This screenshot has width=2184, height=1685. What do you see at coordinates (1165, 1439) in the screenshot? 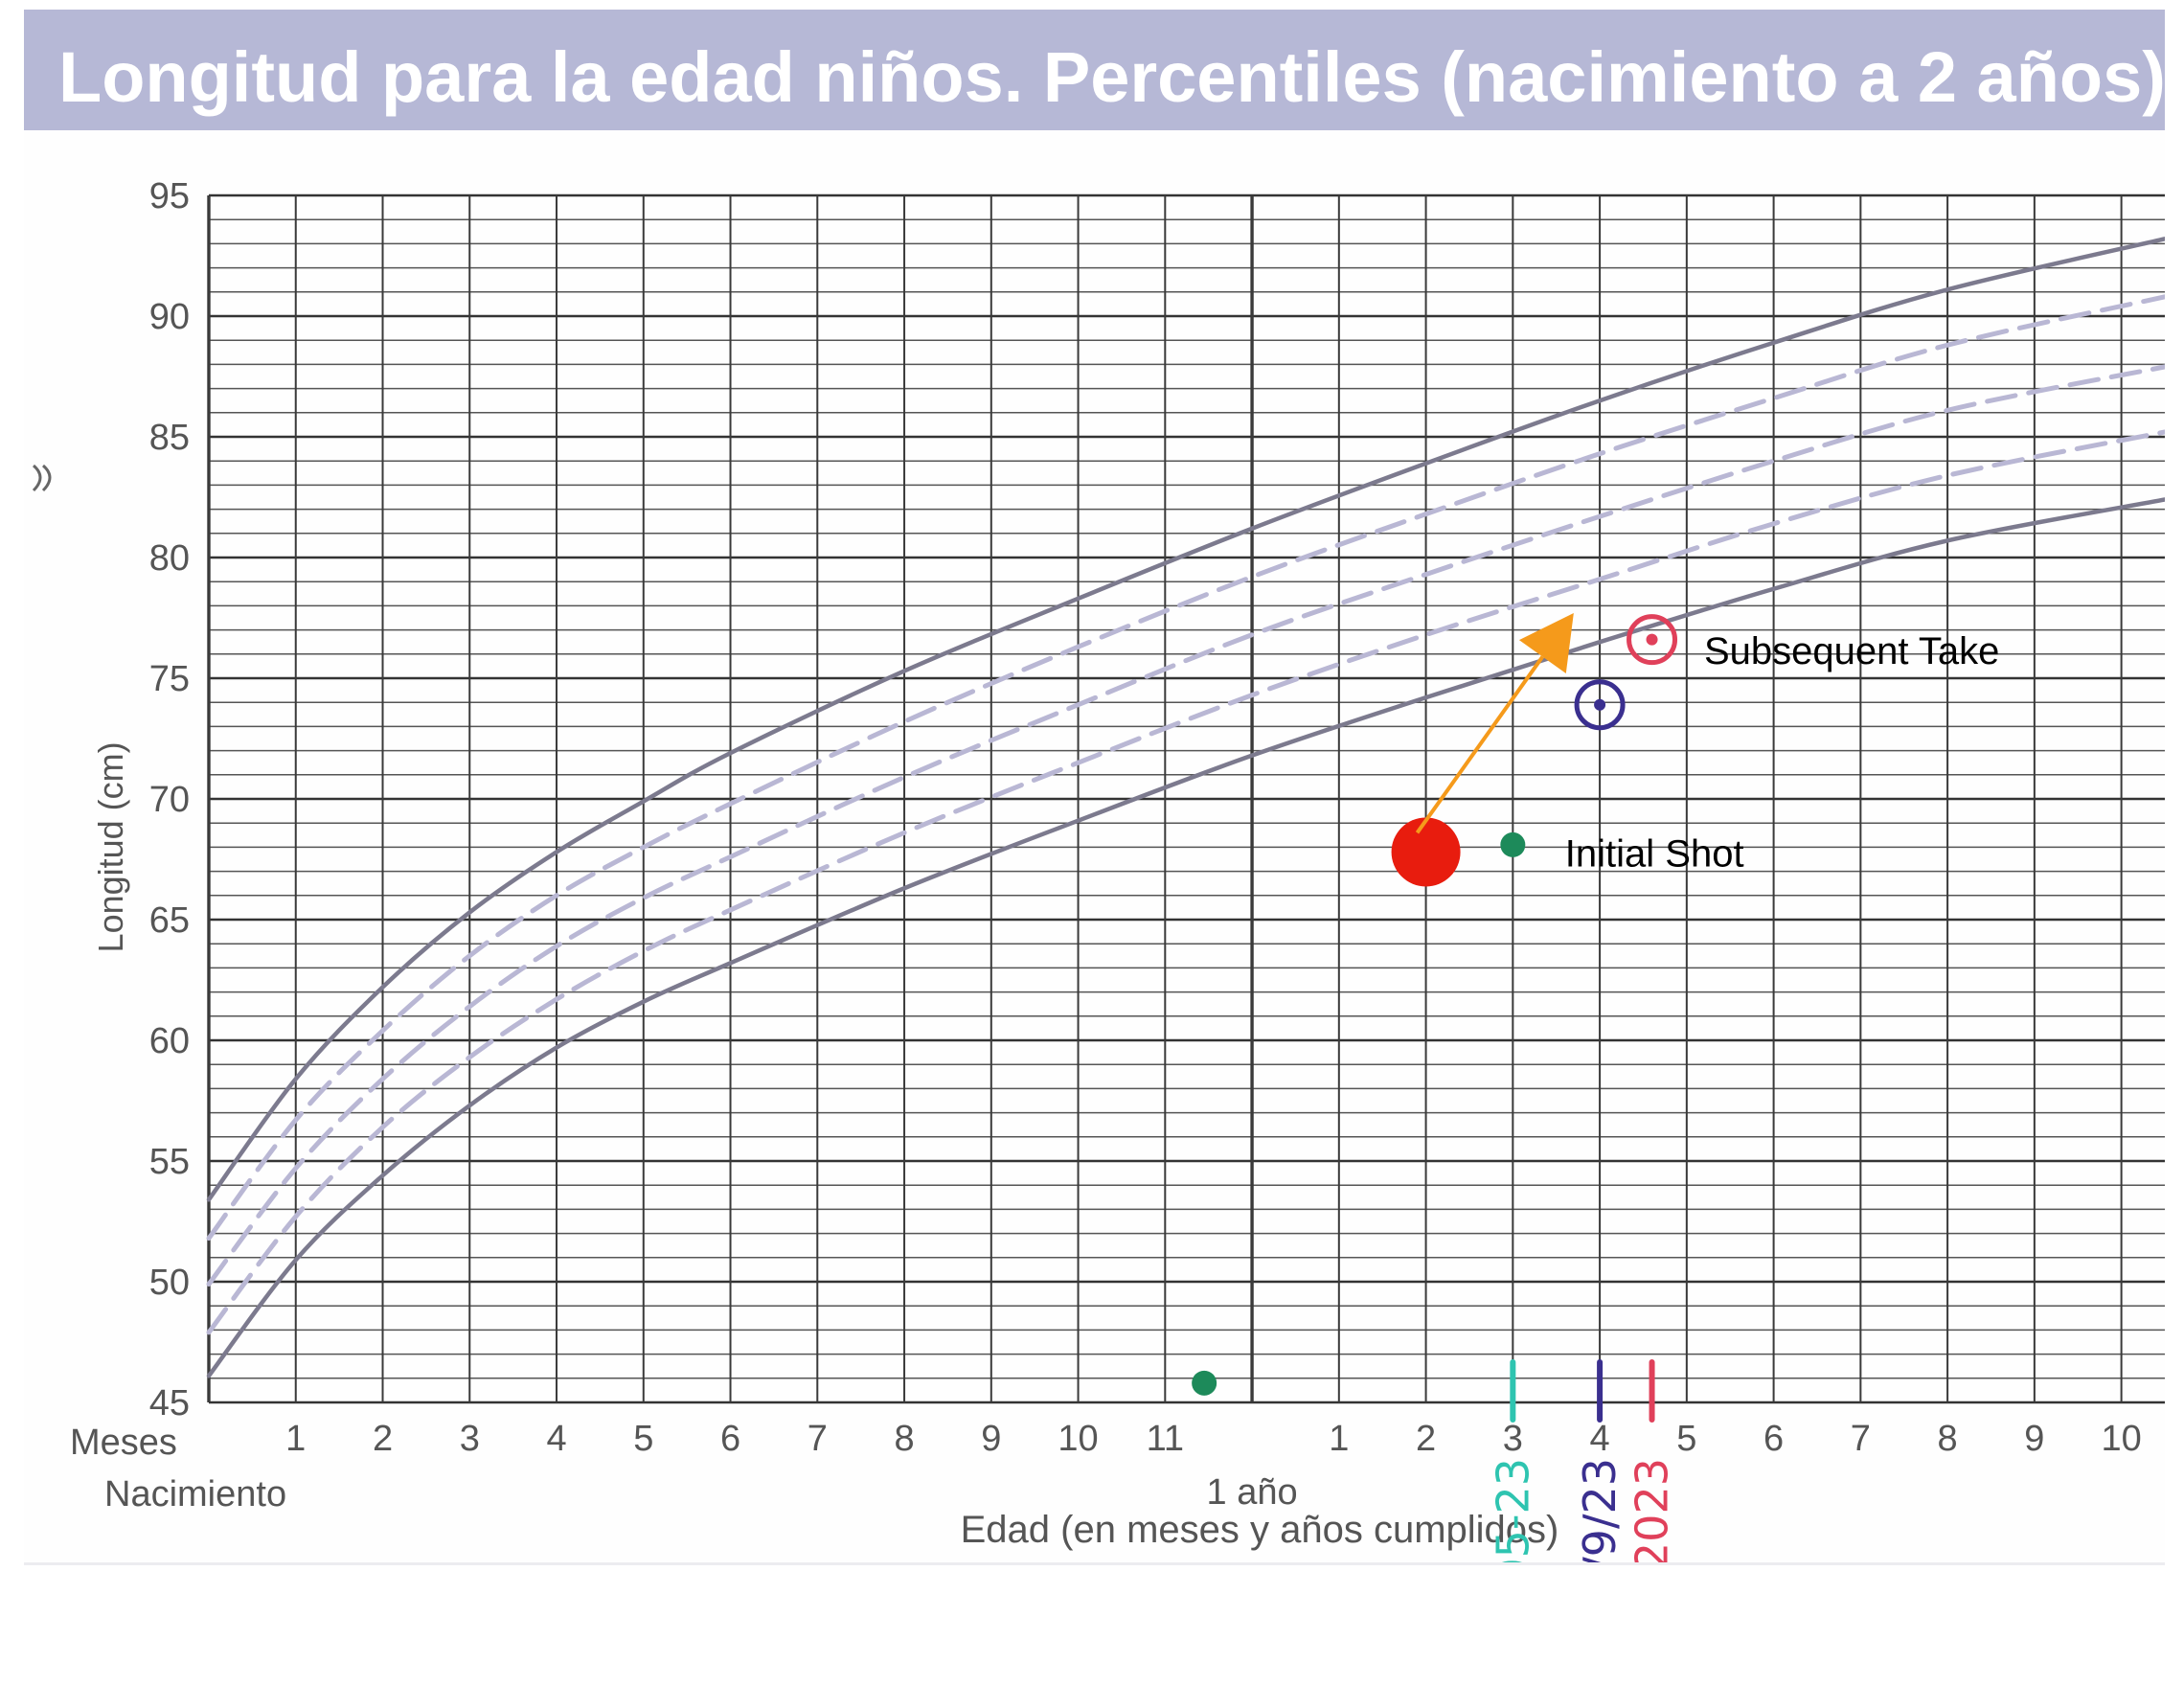
I see `x-tick-label: 11` at bounding box center [1165, 1439].